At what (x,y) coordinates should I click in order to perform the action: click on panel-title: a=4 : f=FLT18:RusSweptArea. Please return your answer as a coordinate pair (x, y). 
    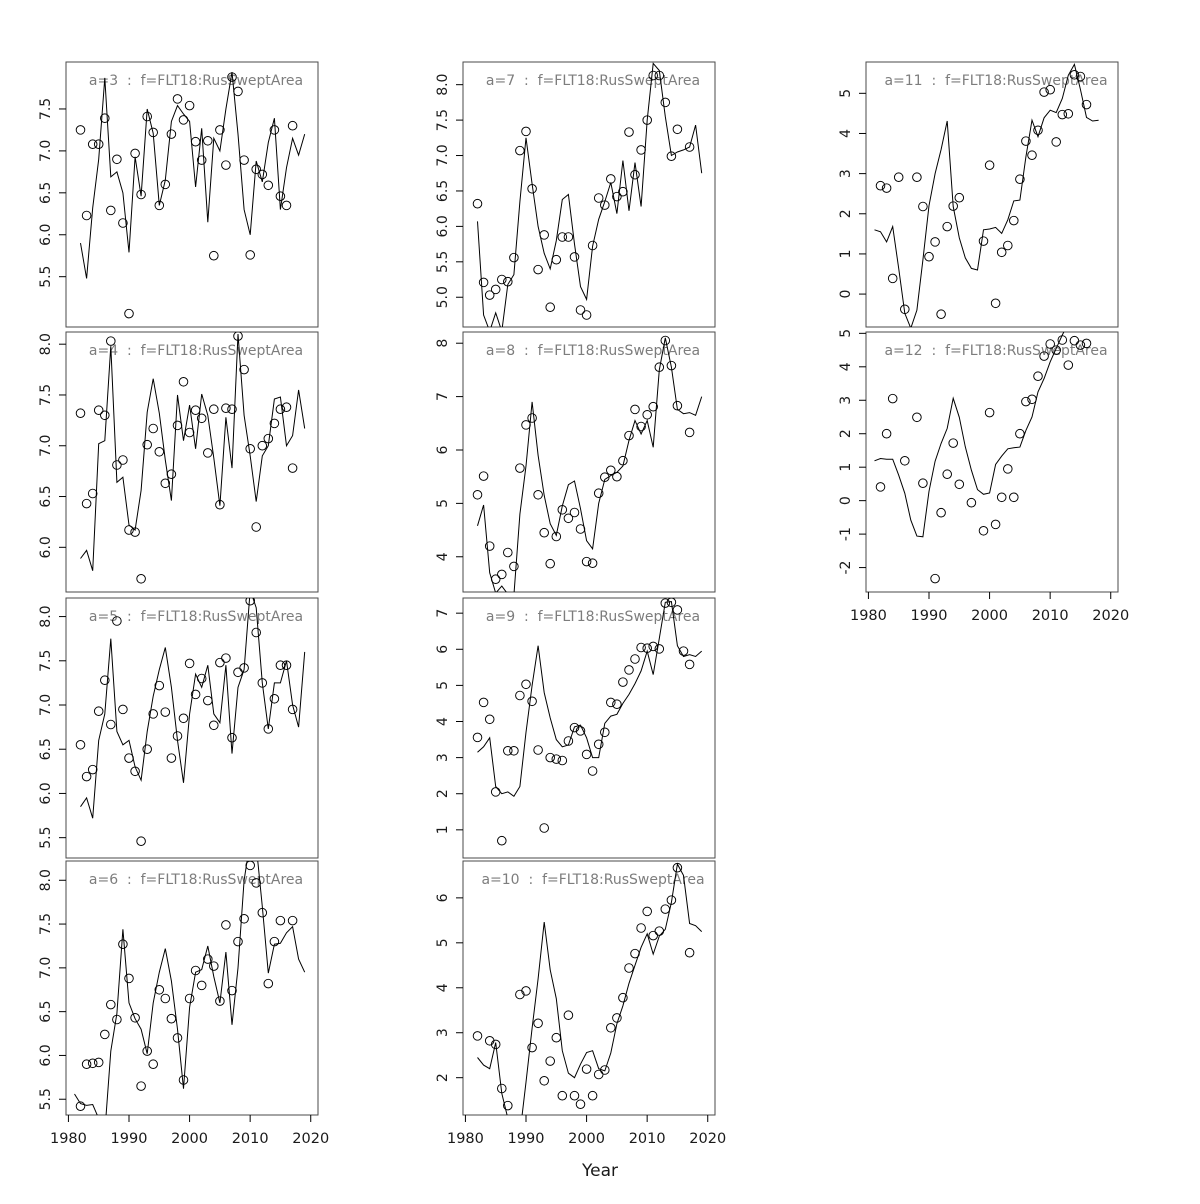
    Looking at the image, I should click on (196, 351).